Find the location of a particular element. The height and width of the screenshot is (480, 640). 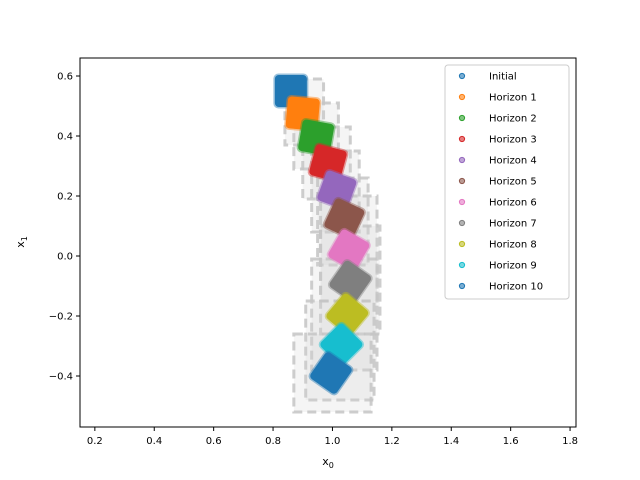

y-axis-ticks: −0.4 −0.2 0.0 0.2 0.4 0.6 is located at coordinates (64, 227).